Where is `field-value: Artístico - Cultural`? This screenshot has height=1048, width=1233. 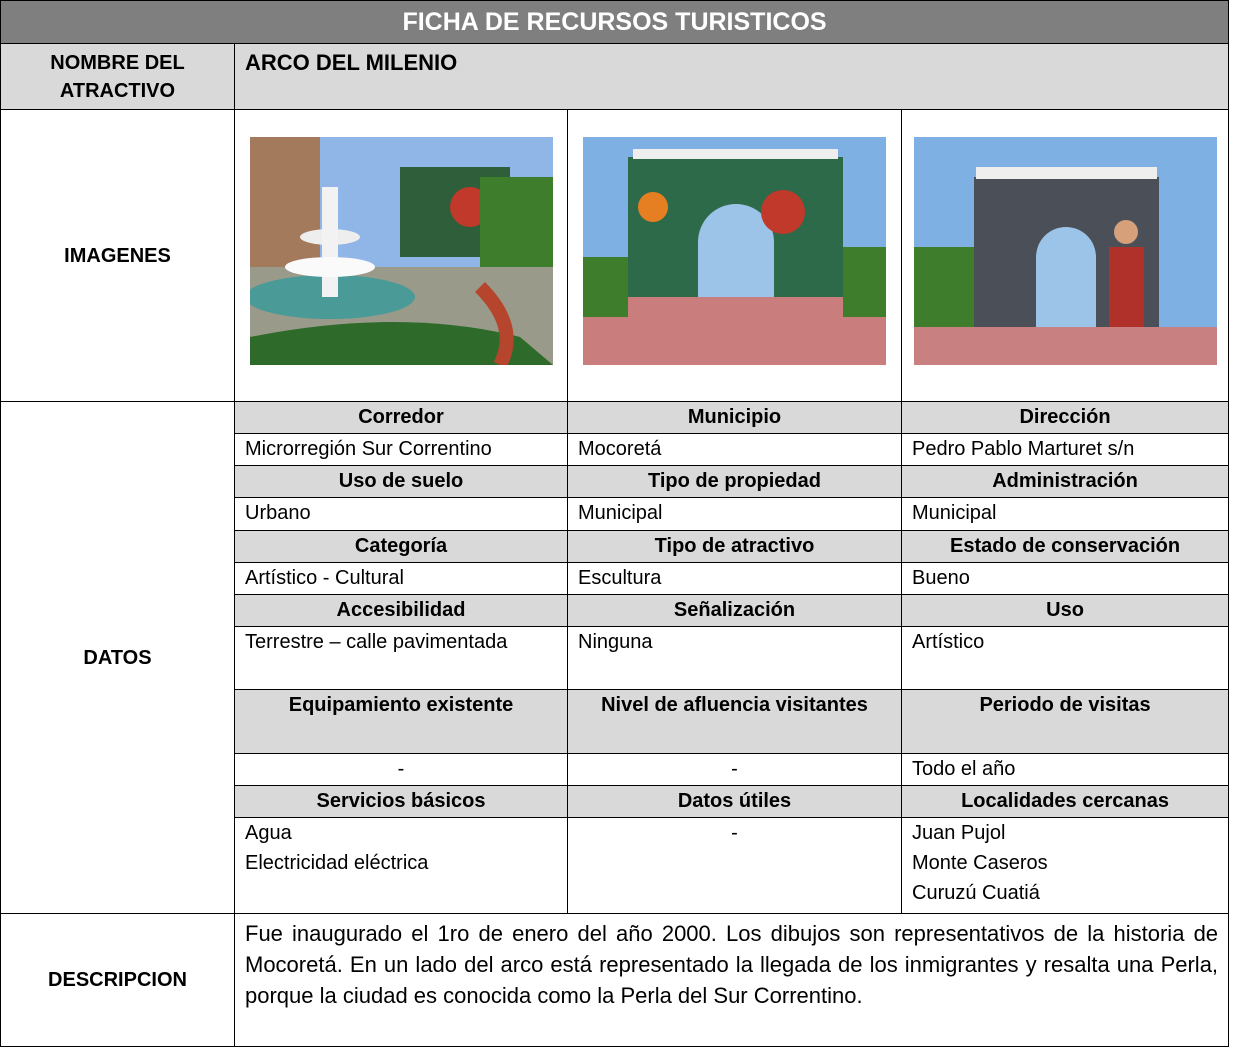 field-value: Artístico - Cultural is located at coordinates (401, 578).